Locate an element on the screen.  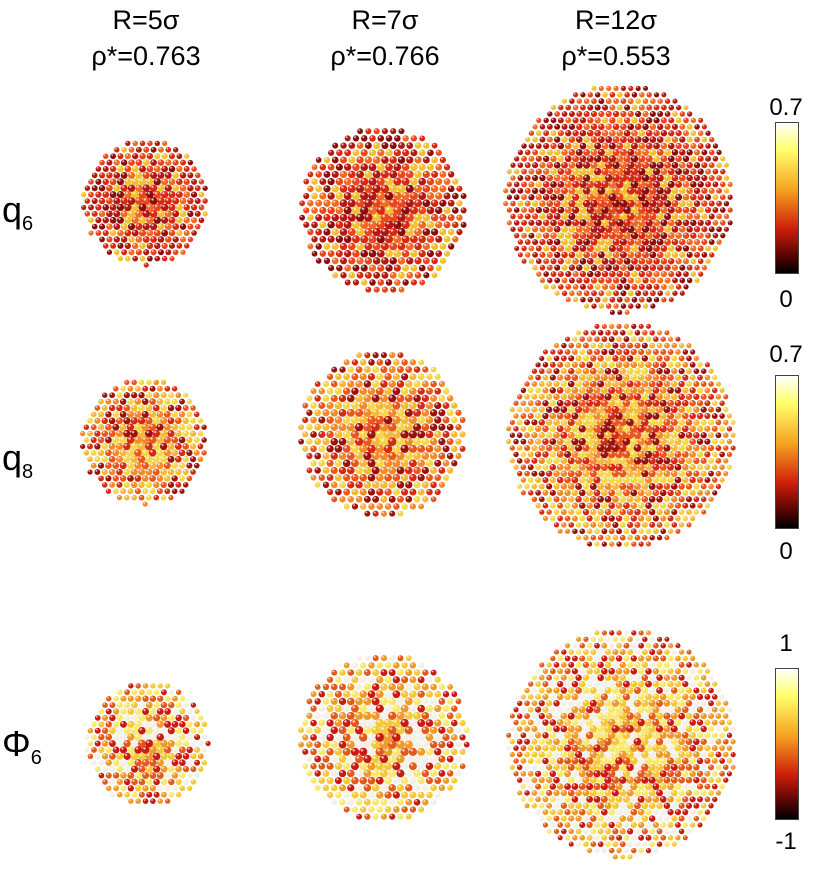
colorbar-phi6-max: 1 is located at coordinates (786, 643).